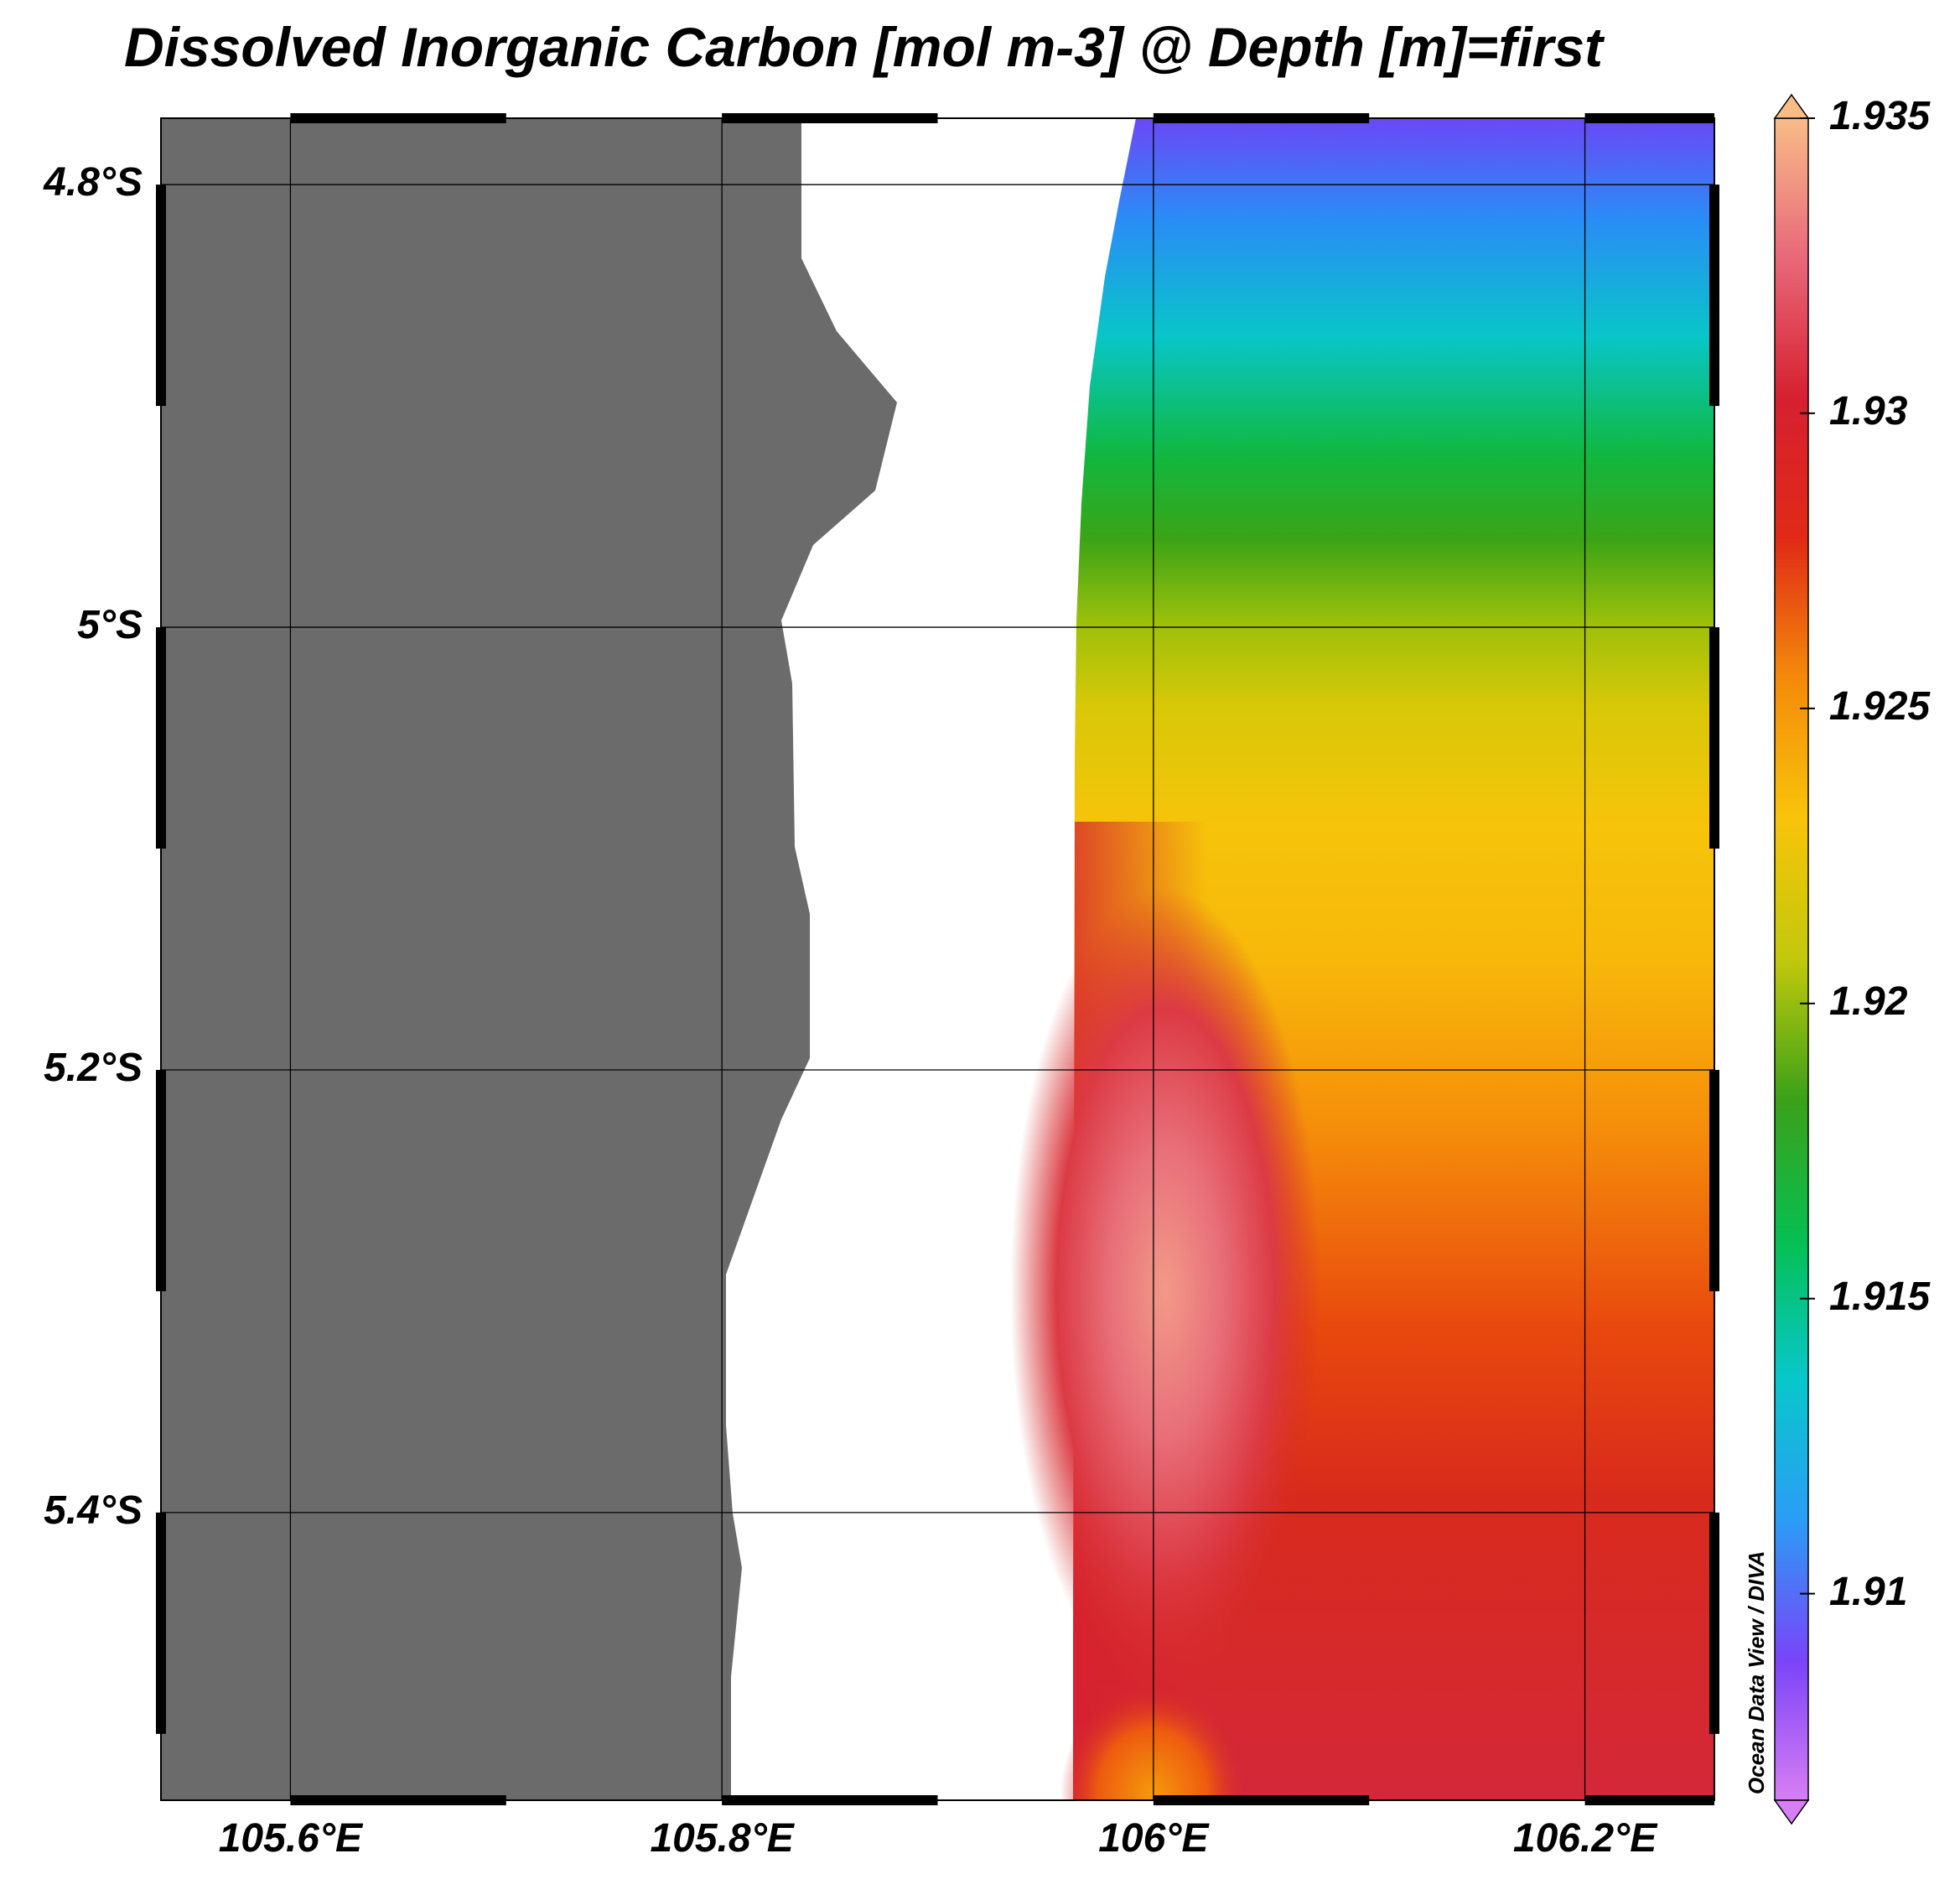 This screenshot has height=1895, width=1960. I want to click on lat-label-2: 5.2°S, so click(93, 1067).